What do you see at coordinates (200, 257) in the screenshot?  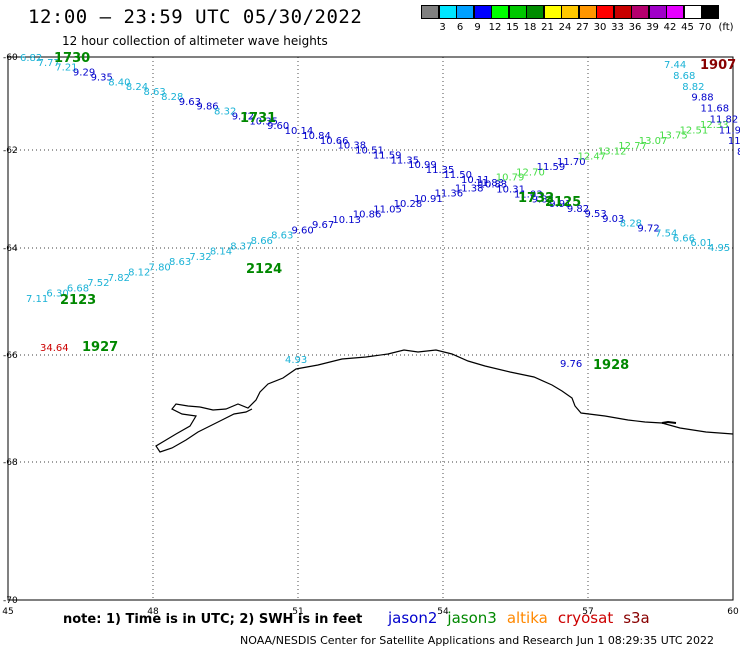 I see `swh-value: 7.32` at bounding box center [200, 257].